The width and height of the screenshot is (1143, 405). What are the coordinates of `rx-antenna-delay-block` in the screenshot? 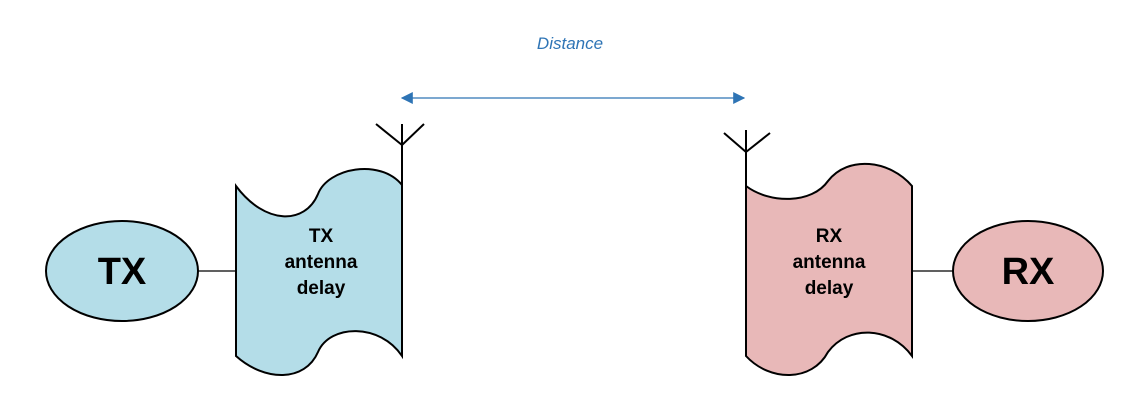 It's located at (829, 269).